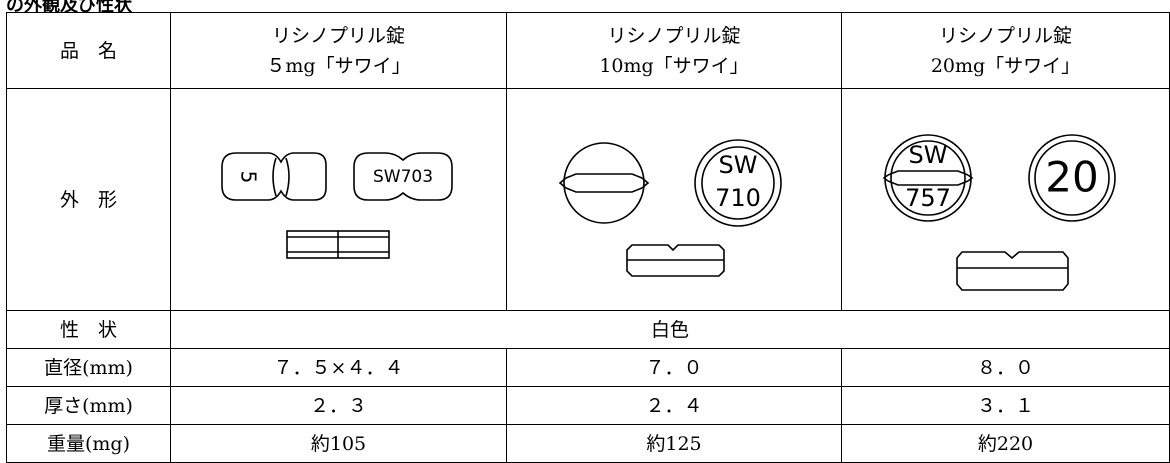 Image resolution: width=1170 pixels, height=463 pixels. I want to click on product-name: リシノプリル錠 ５mg「サワイ」, so click(338, 50).